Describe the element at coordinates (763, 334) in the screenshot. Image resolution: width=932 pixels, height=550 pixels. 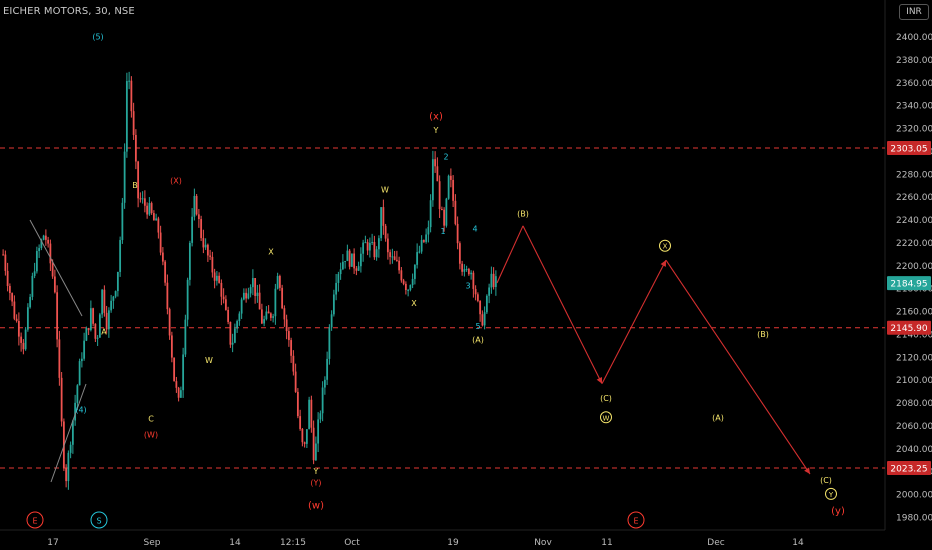
I see `wave-label: (B)` at that location.